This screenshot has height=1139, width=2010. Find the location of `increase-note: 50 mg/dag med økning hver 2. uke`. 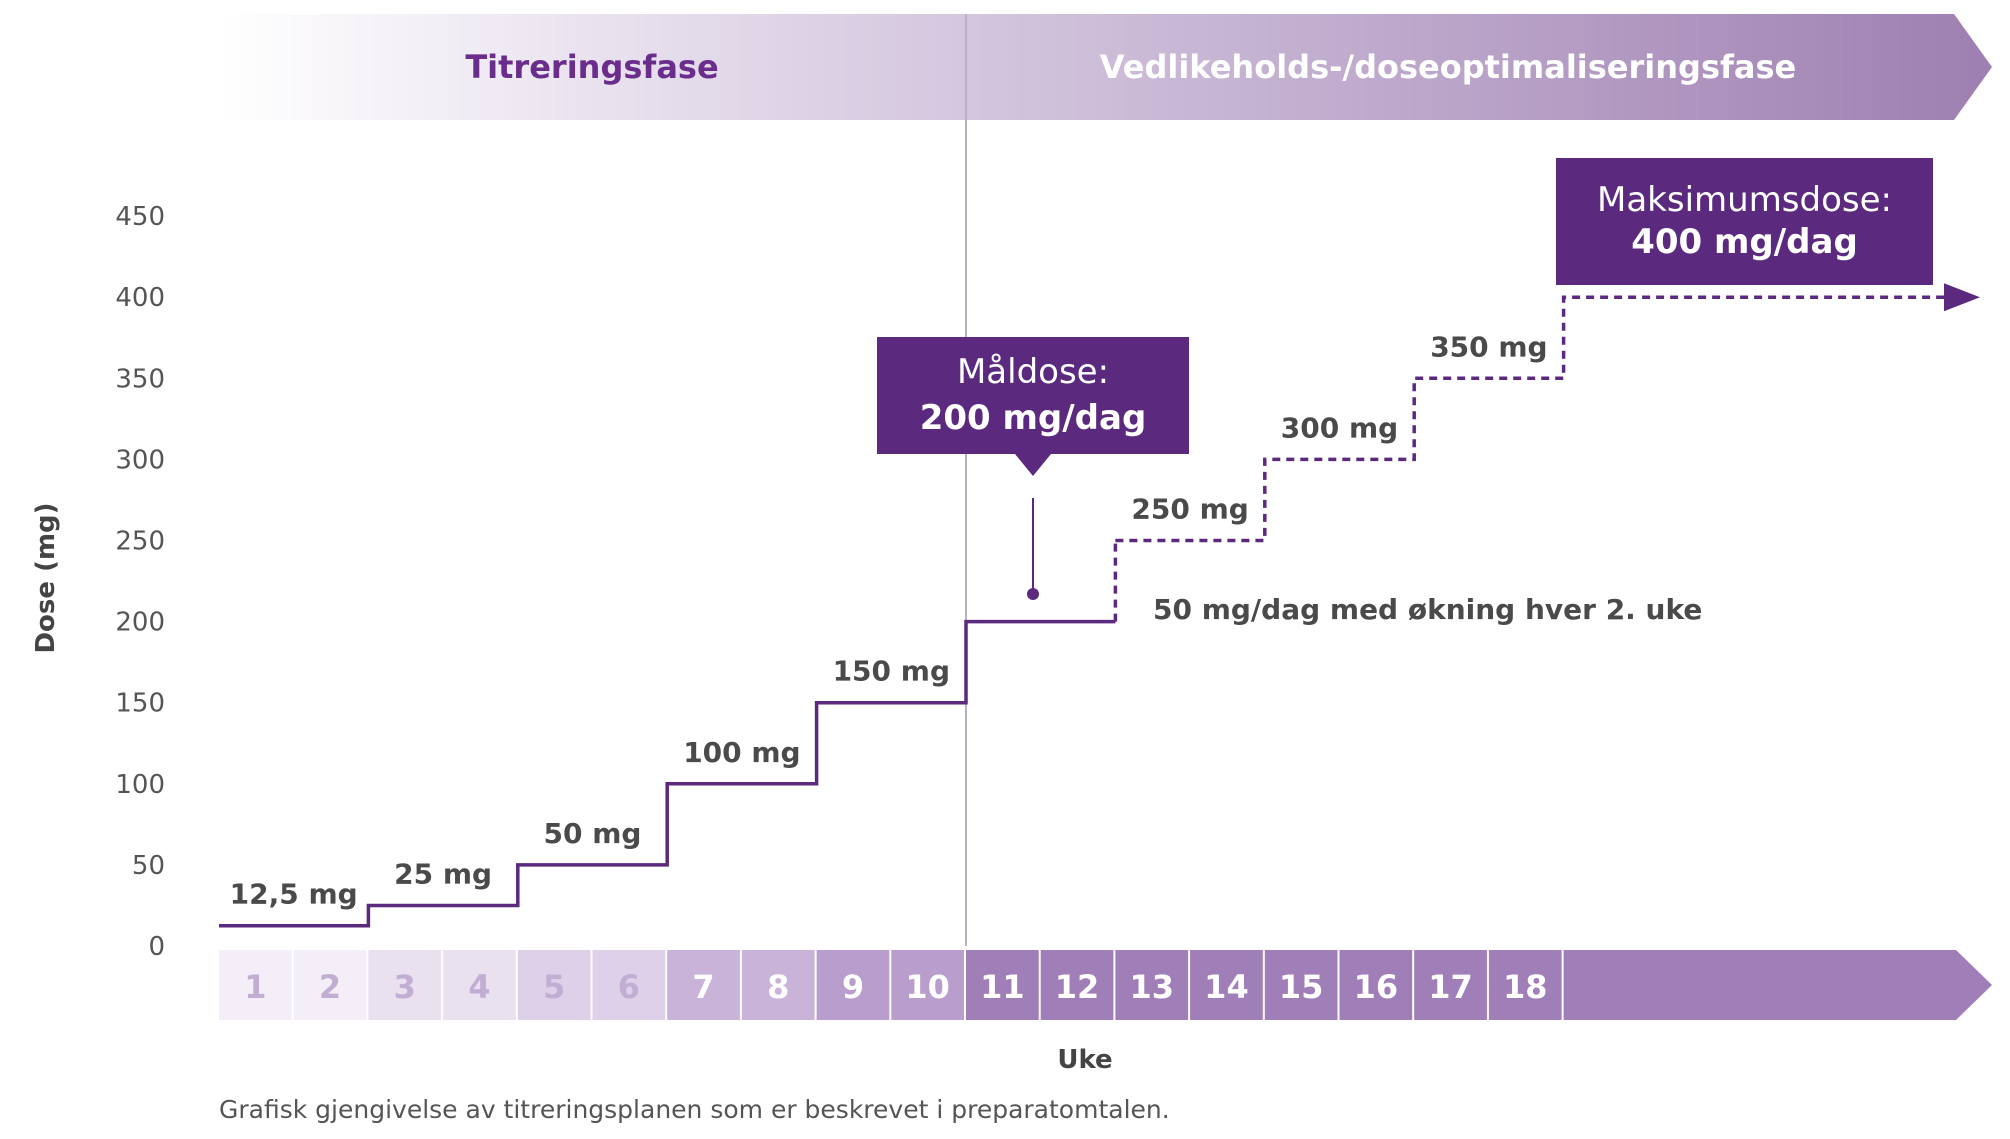

increase-note: 50 mg/dag med økning hver 2. uke is located at coordinates (1427, 609).